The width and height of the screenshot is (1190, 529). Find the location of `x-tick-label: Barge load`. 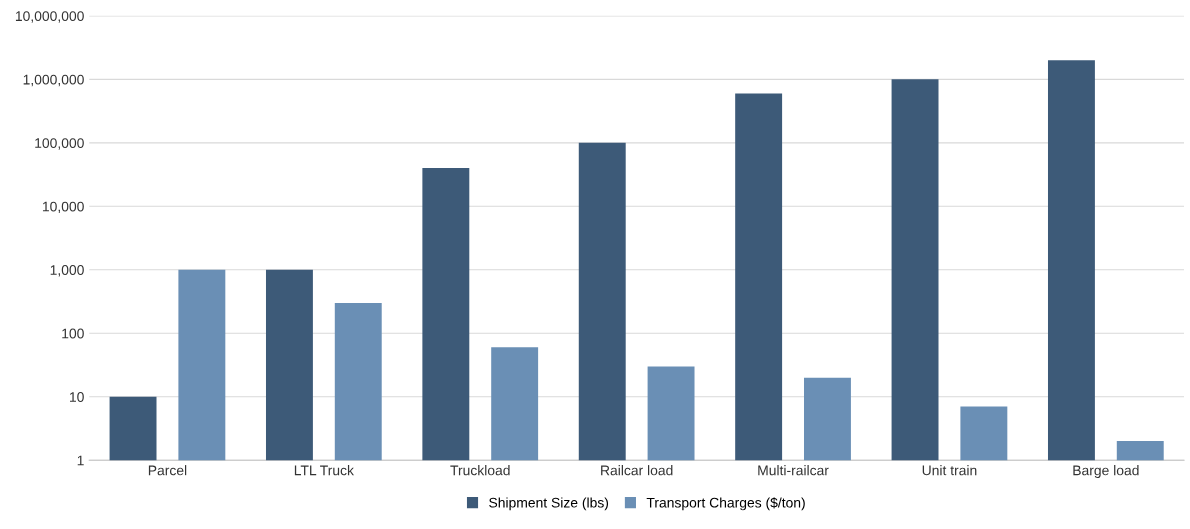

x-tick-label: Barge load is located at coordinates (1106, 472).